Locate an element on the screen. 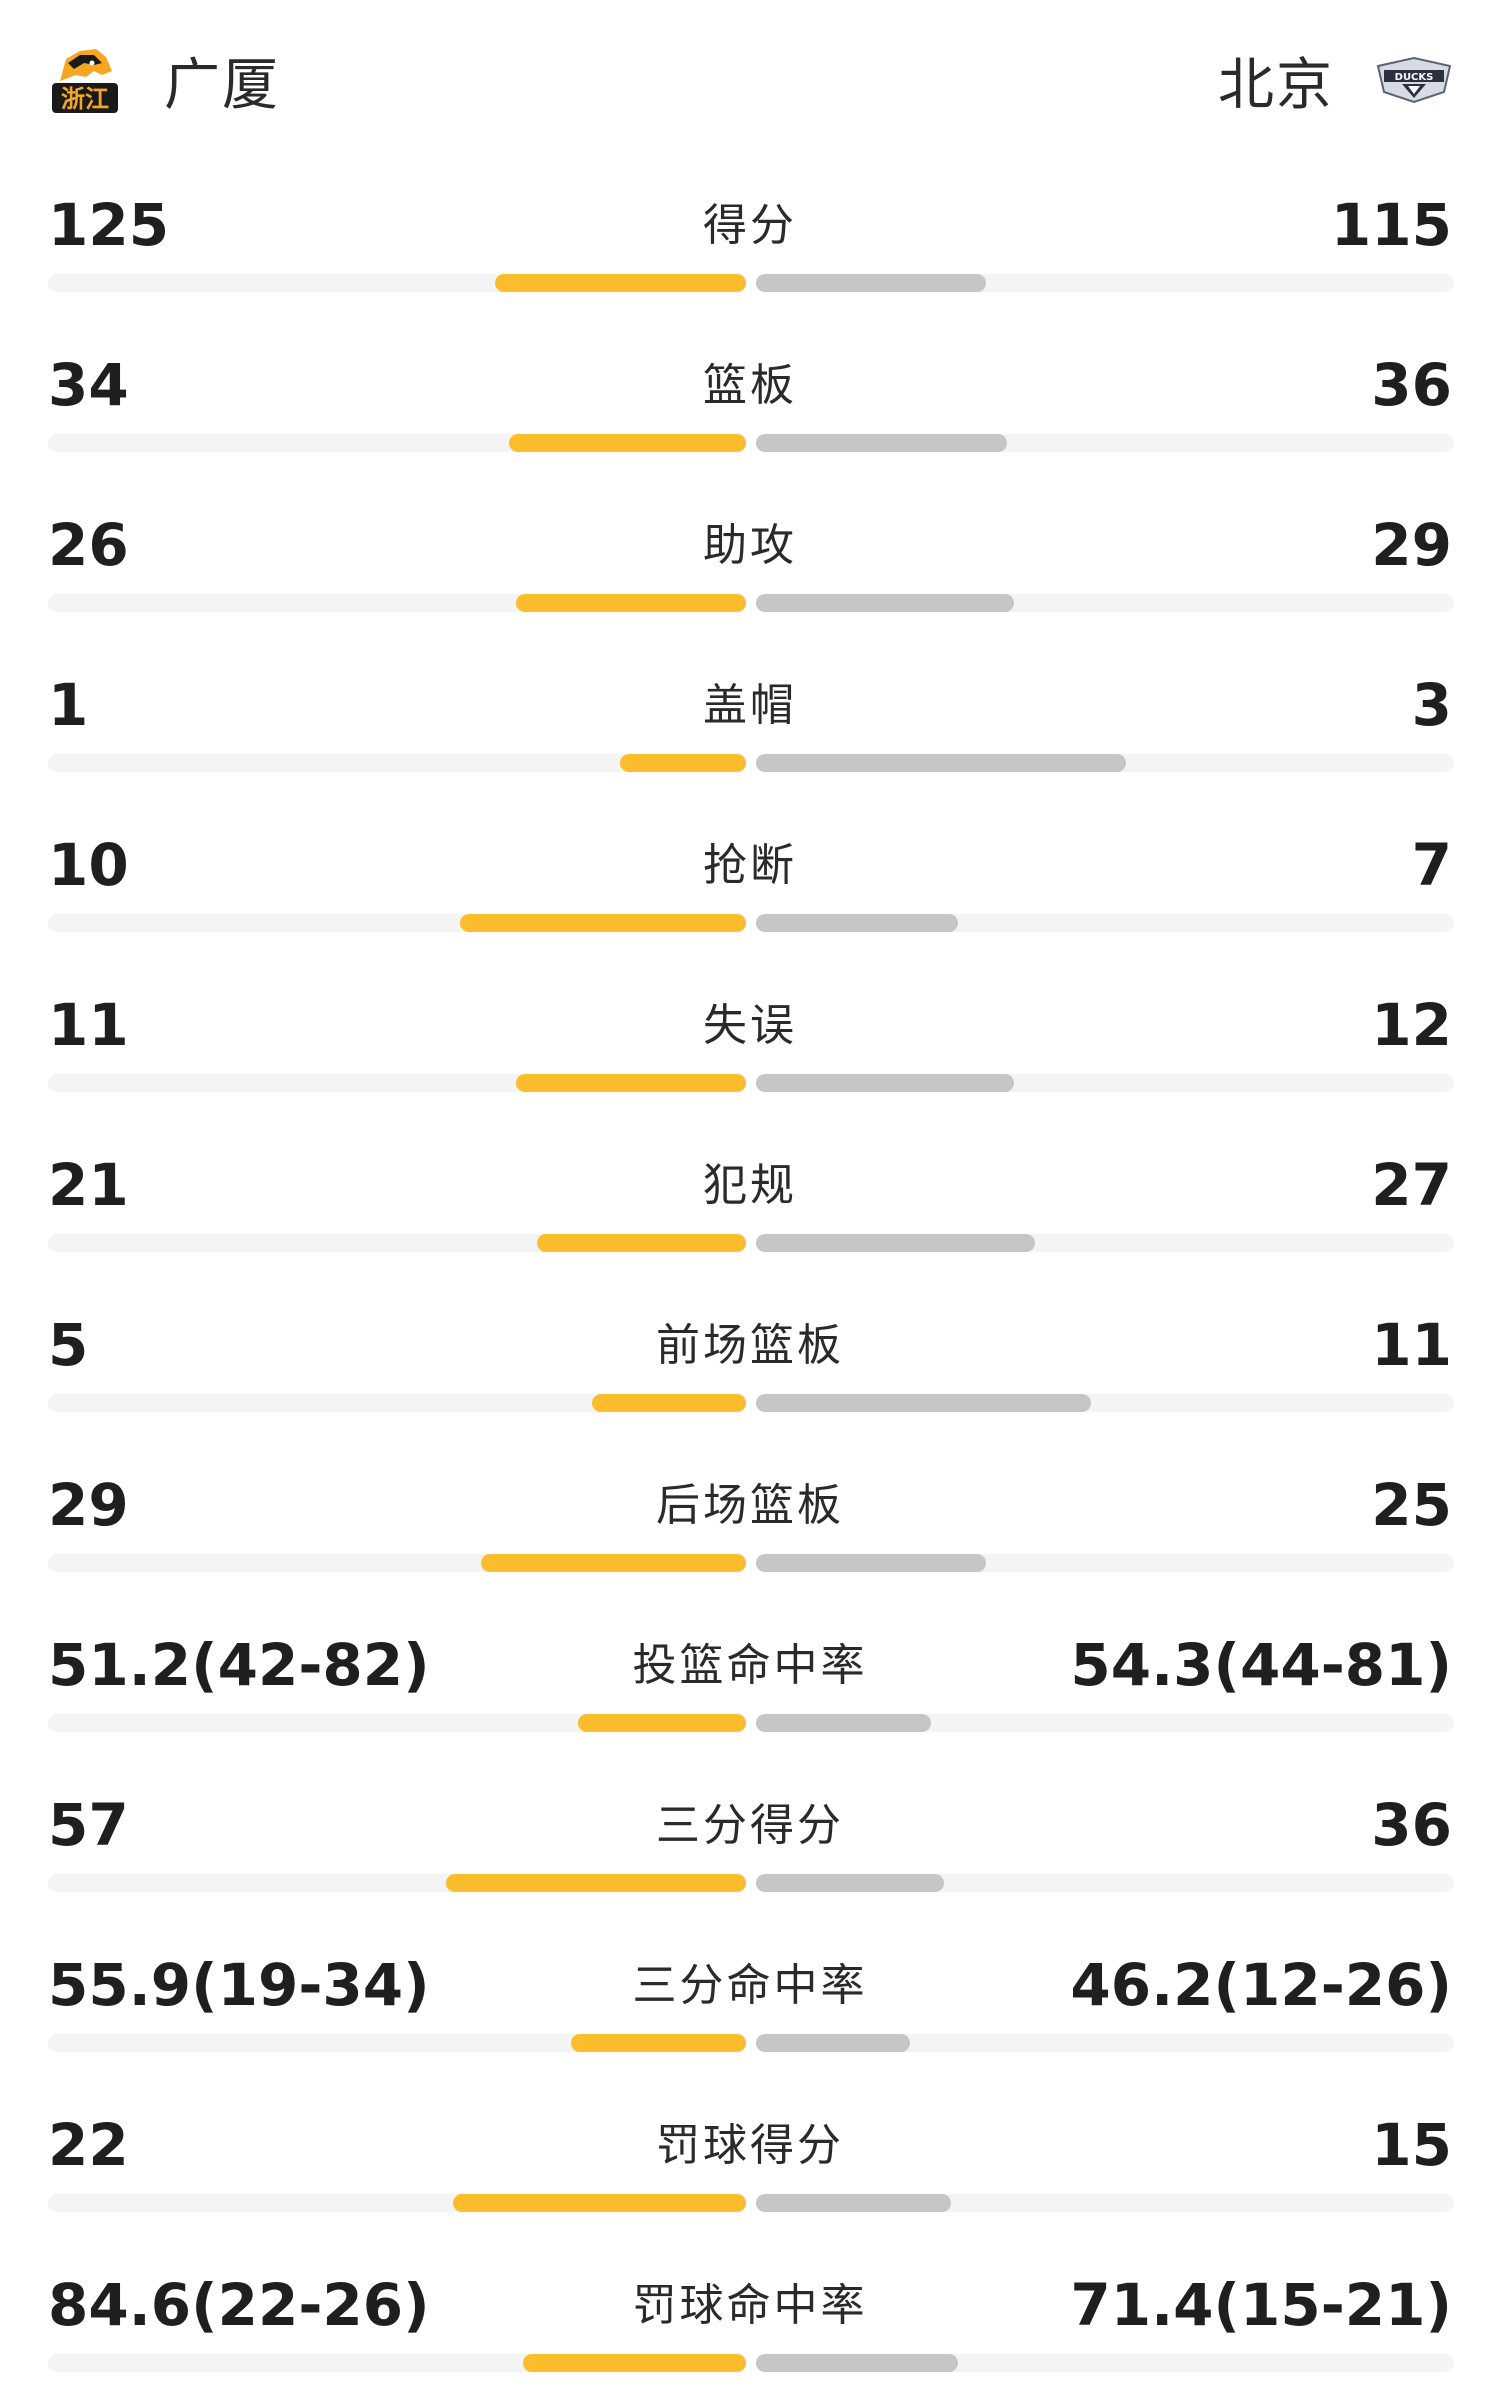  home-stat-value: 26 is located at coordinates (88, 545).